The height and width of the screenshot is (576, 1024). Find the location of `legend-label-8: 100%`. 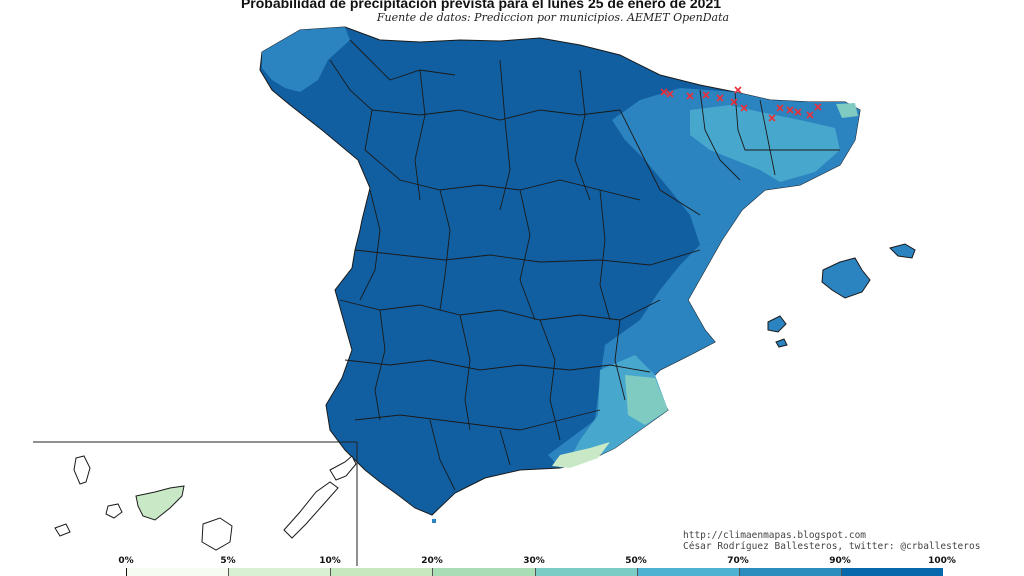

legend-label-8: 100% is located at coordinates (942, 561).